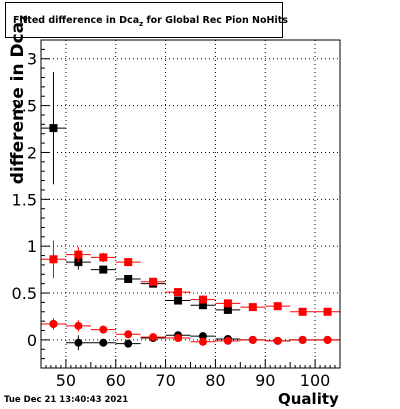 The height and width of the screenshot is (409, 400). I want to click on y-tick-label: 3, so click(32, 59).